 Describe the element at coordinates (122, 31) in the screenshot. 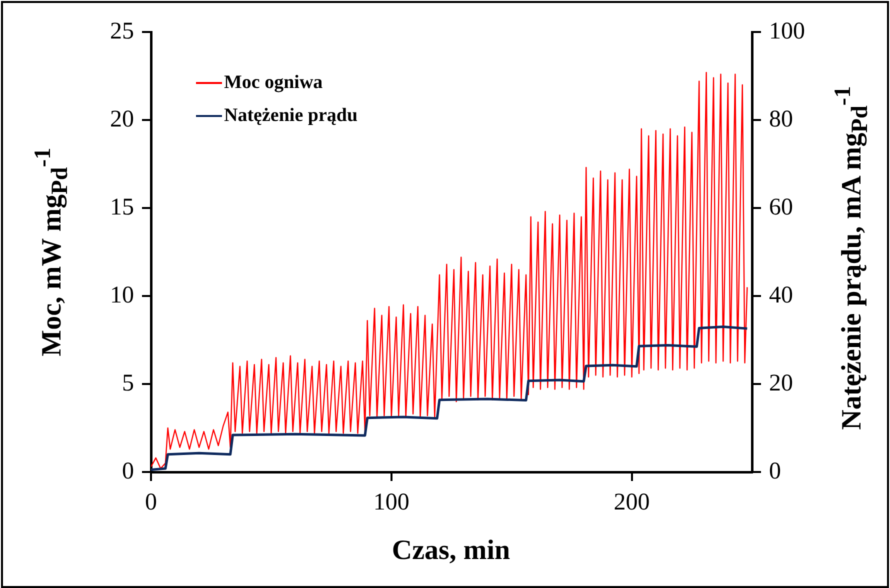

I see `y-tick-label: 25` at that location.